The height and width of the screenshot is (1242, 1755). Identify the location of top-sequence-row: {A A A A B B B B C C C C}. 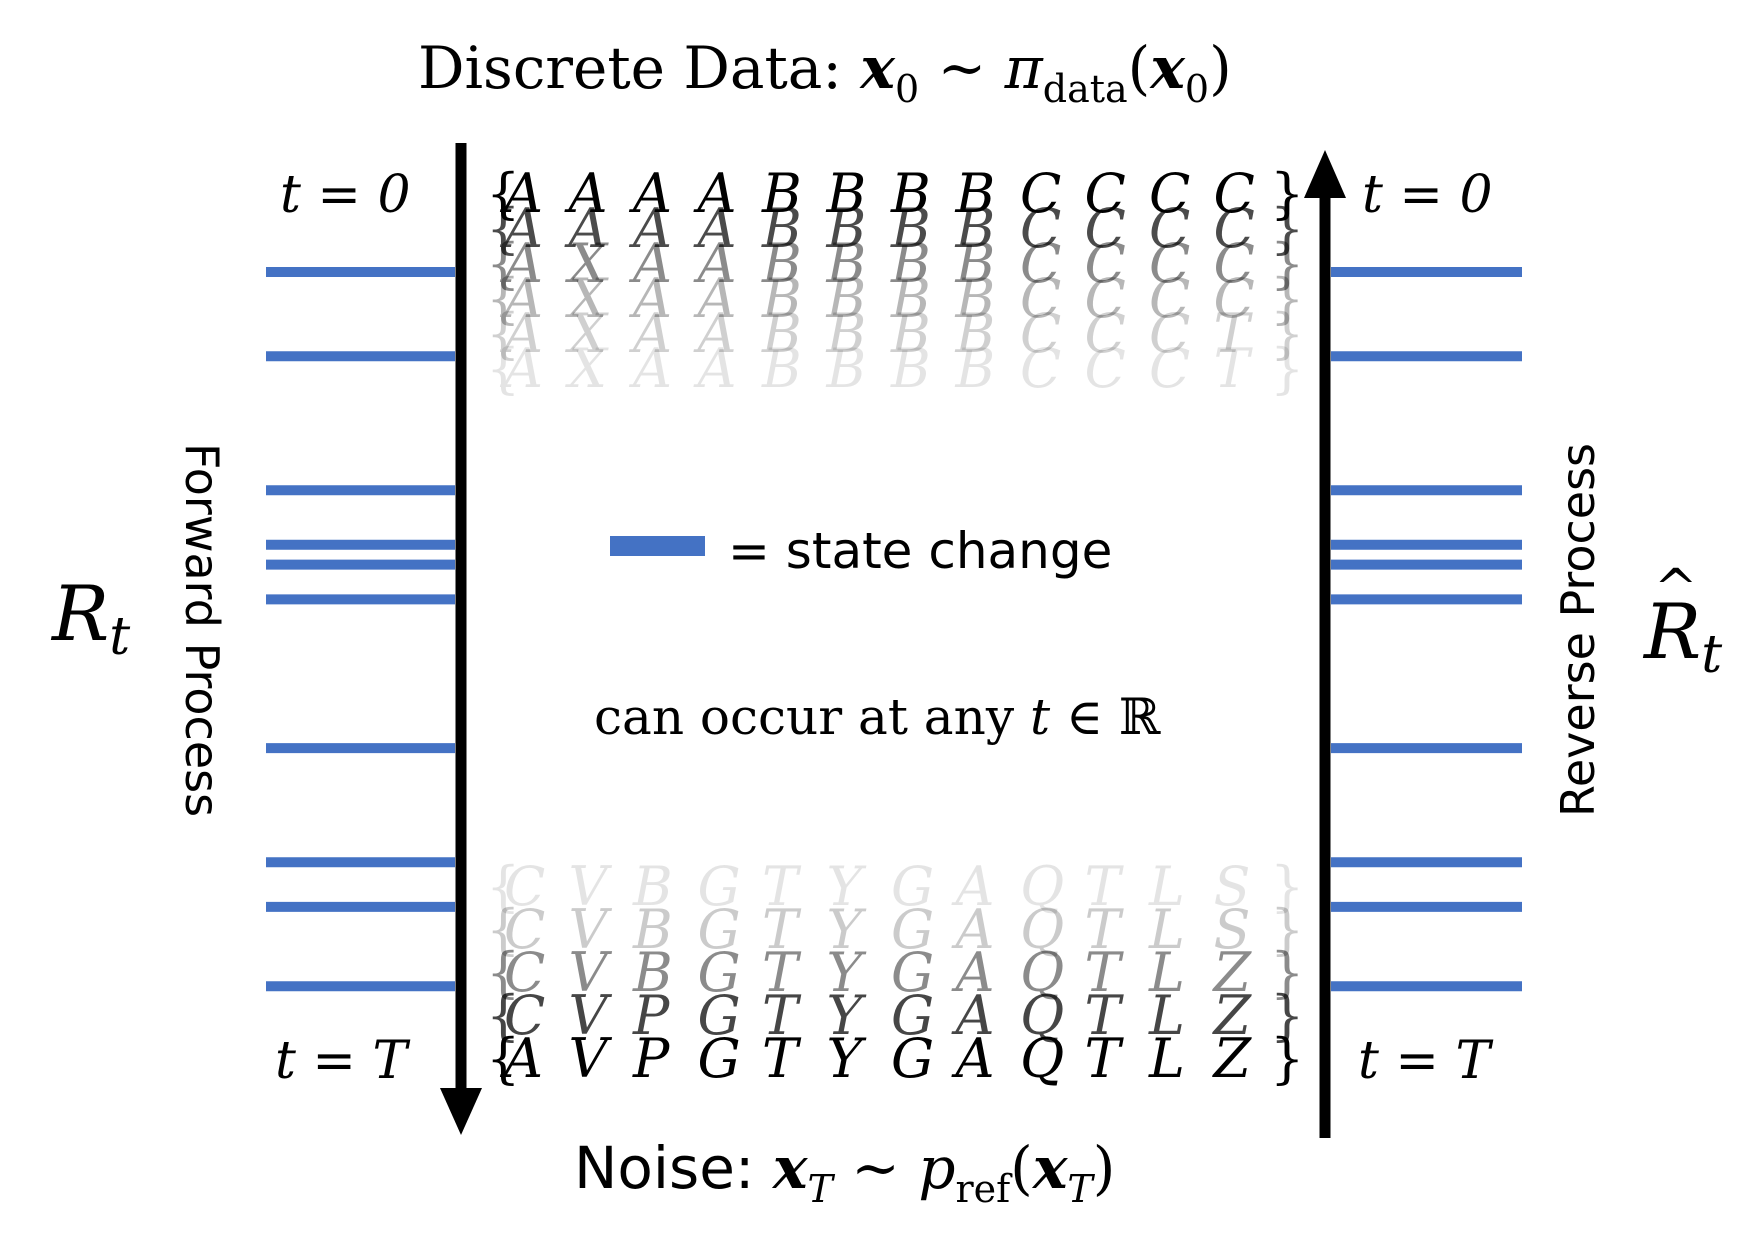
(895, 193).